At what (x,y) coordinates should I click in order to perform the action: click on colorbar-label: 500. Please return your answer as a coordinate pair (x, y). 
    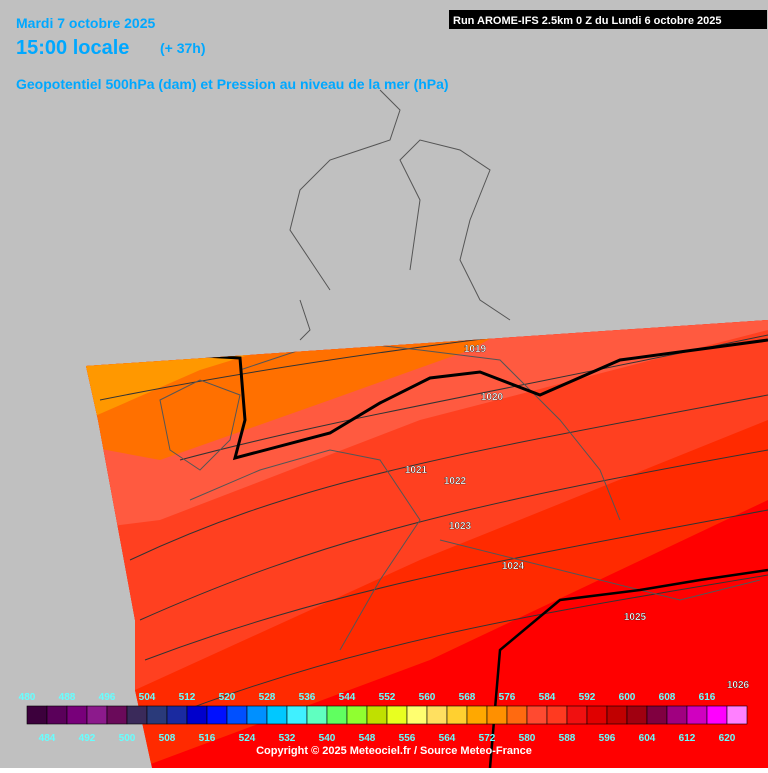
    Looking at the image, I should click on (127, 738).